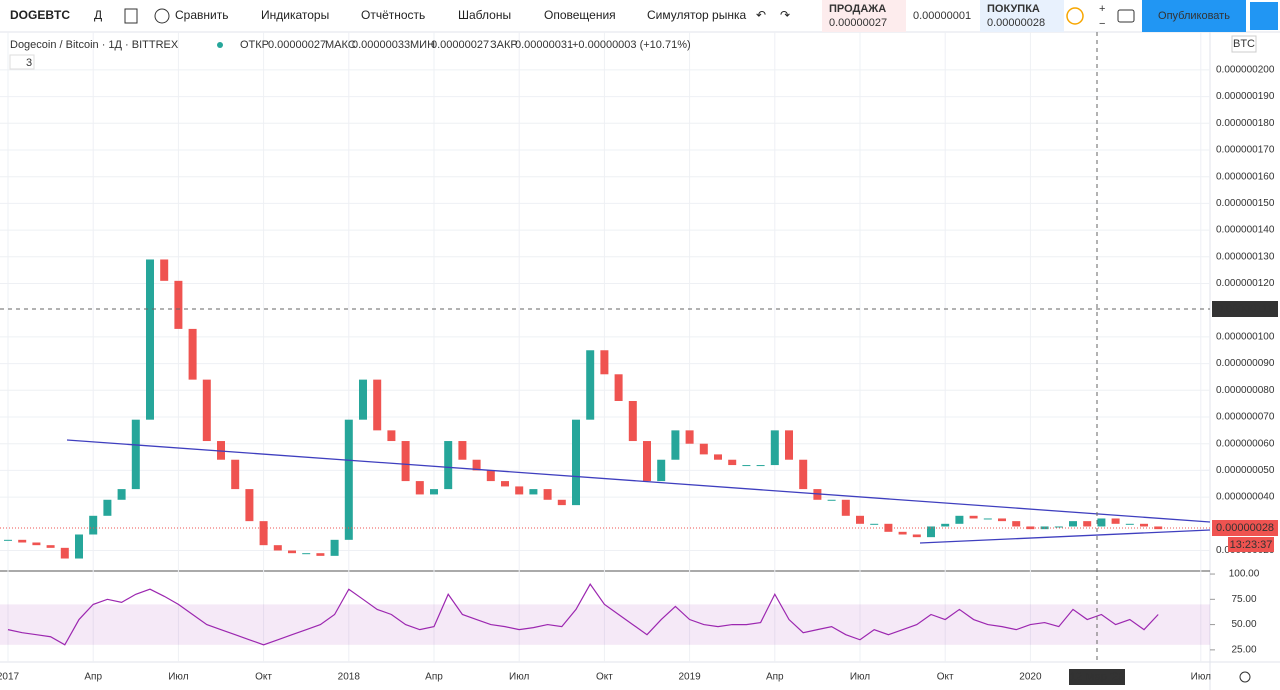 This screenshot has height=690, width=1280. What do you see at coordinates (1075, 16) in the screenshot?
I see `info-icon` at bounding box center [1075, 16].